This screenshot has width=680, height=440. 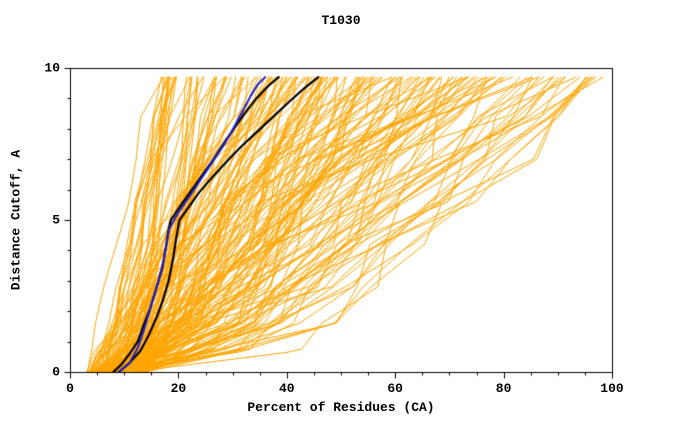 What do you see at coordinates (56, 372) in the screenshot?
I see `y-tick-label: 0` at bounding box center [56, 372].